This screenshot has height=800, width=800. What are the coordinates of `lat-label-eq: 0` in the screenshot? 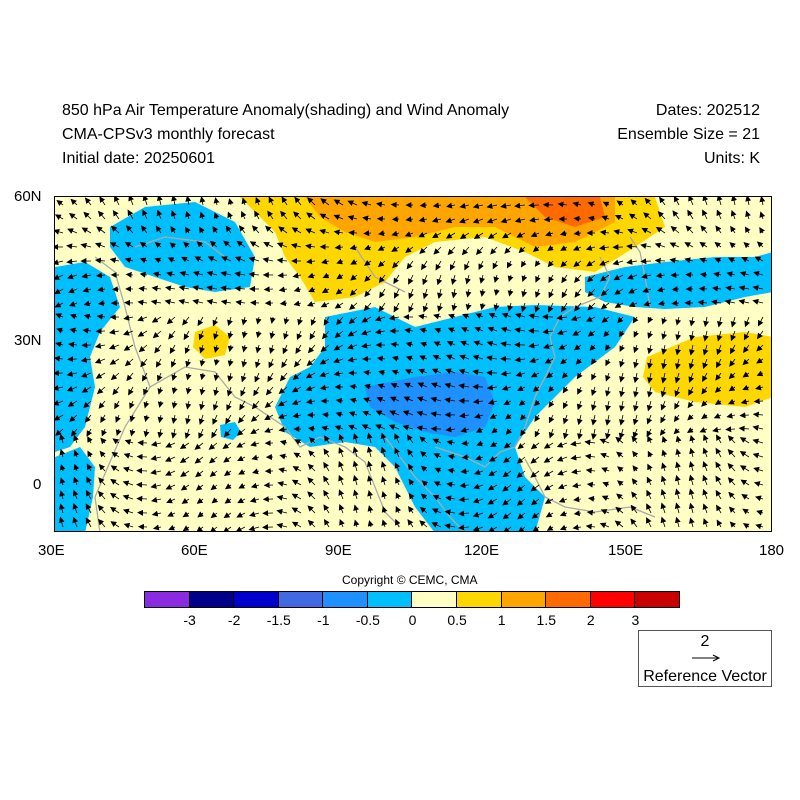 It's located at (37, 484).